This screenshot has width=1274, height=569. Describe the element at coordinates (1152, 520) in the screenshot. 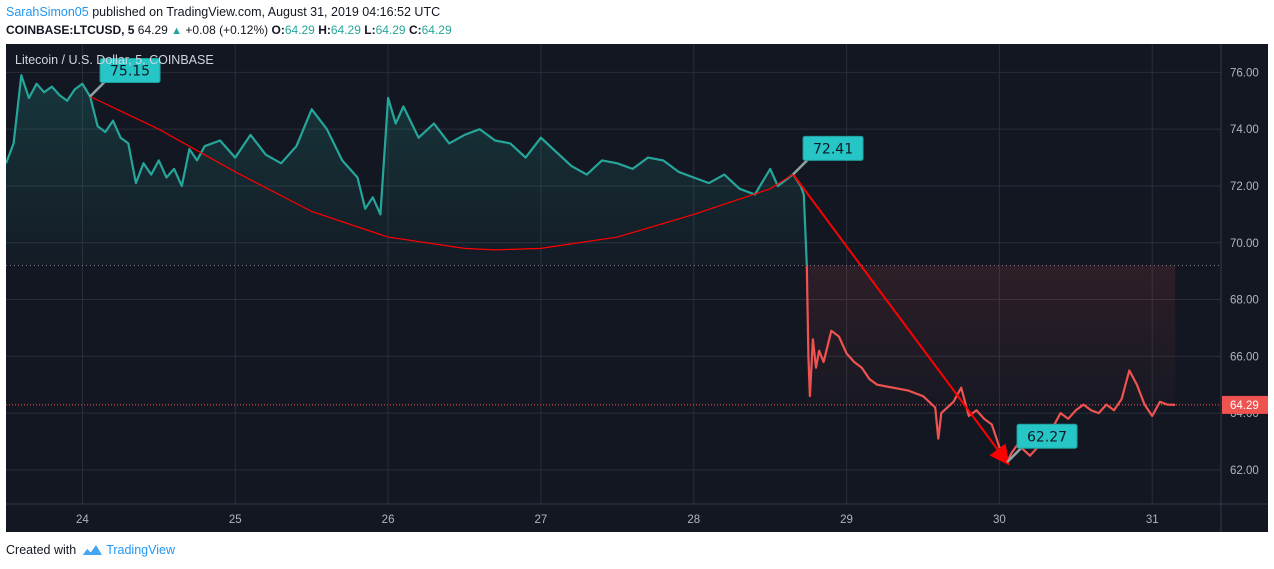

I see `x-tick-label: 31` at that location.